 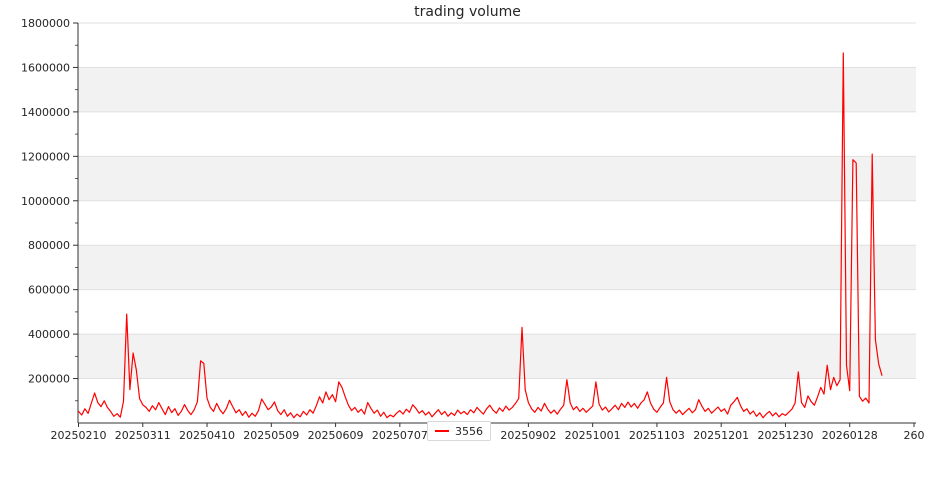 I want to click on x-axis-tick-label: 20251230, so click(x=785, y=435).